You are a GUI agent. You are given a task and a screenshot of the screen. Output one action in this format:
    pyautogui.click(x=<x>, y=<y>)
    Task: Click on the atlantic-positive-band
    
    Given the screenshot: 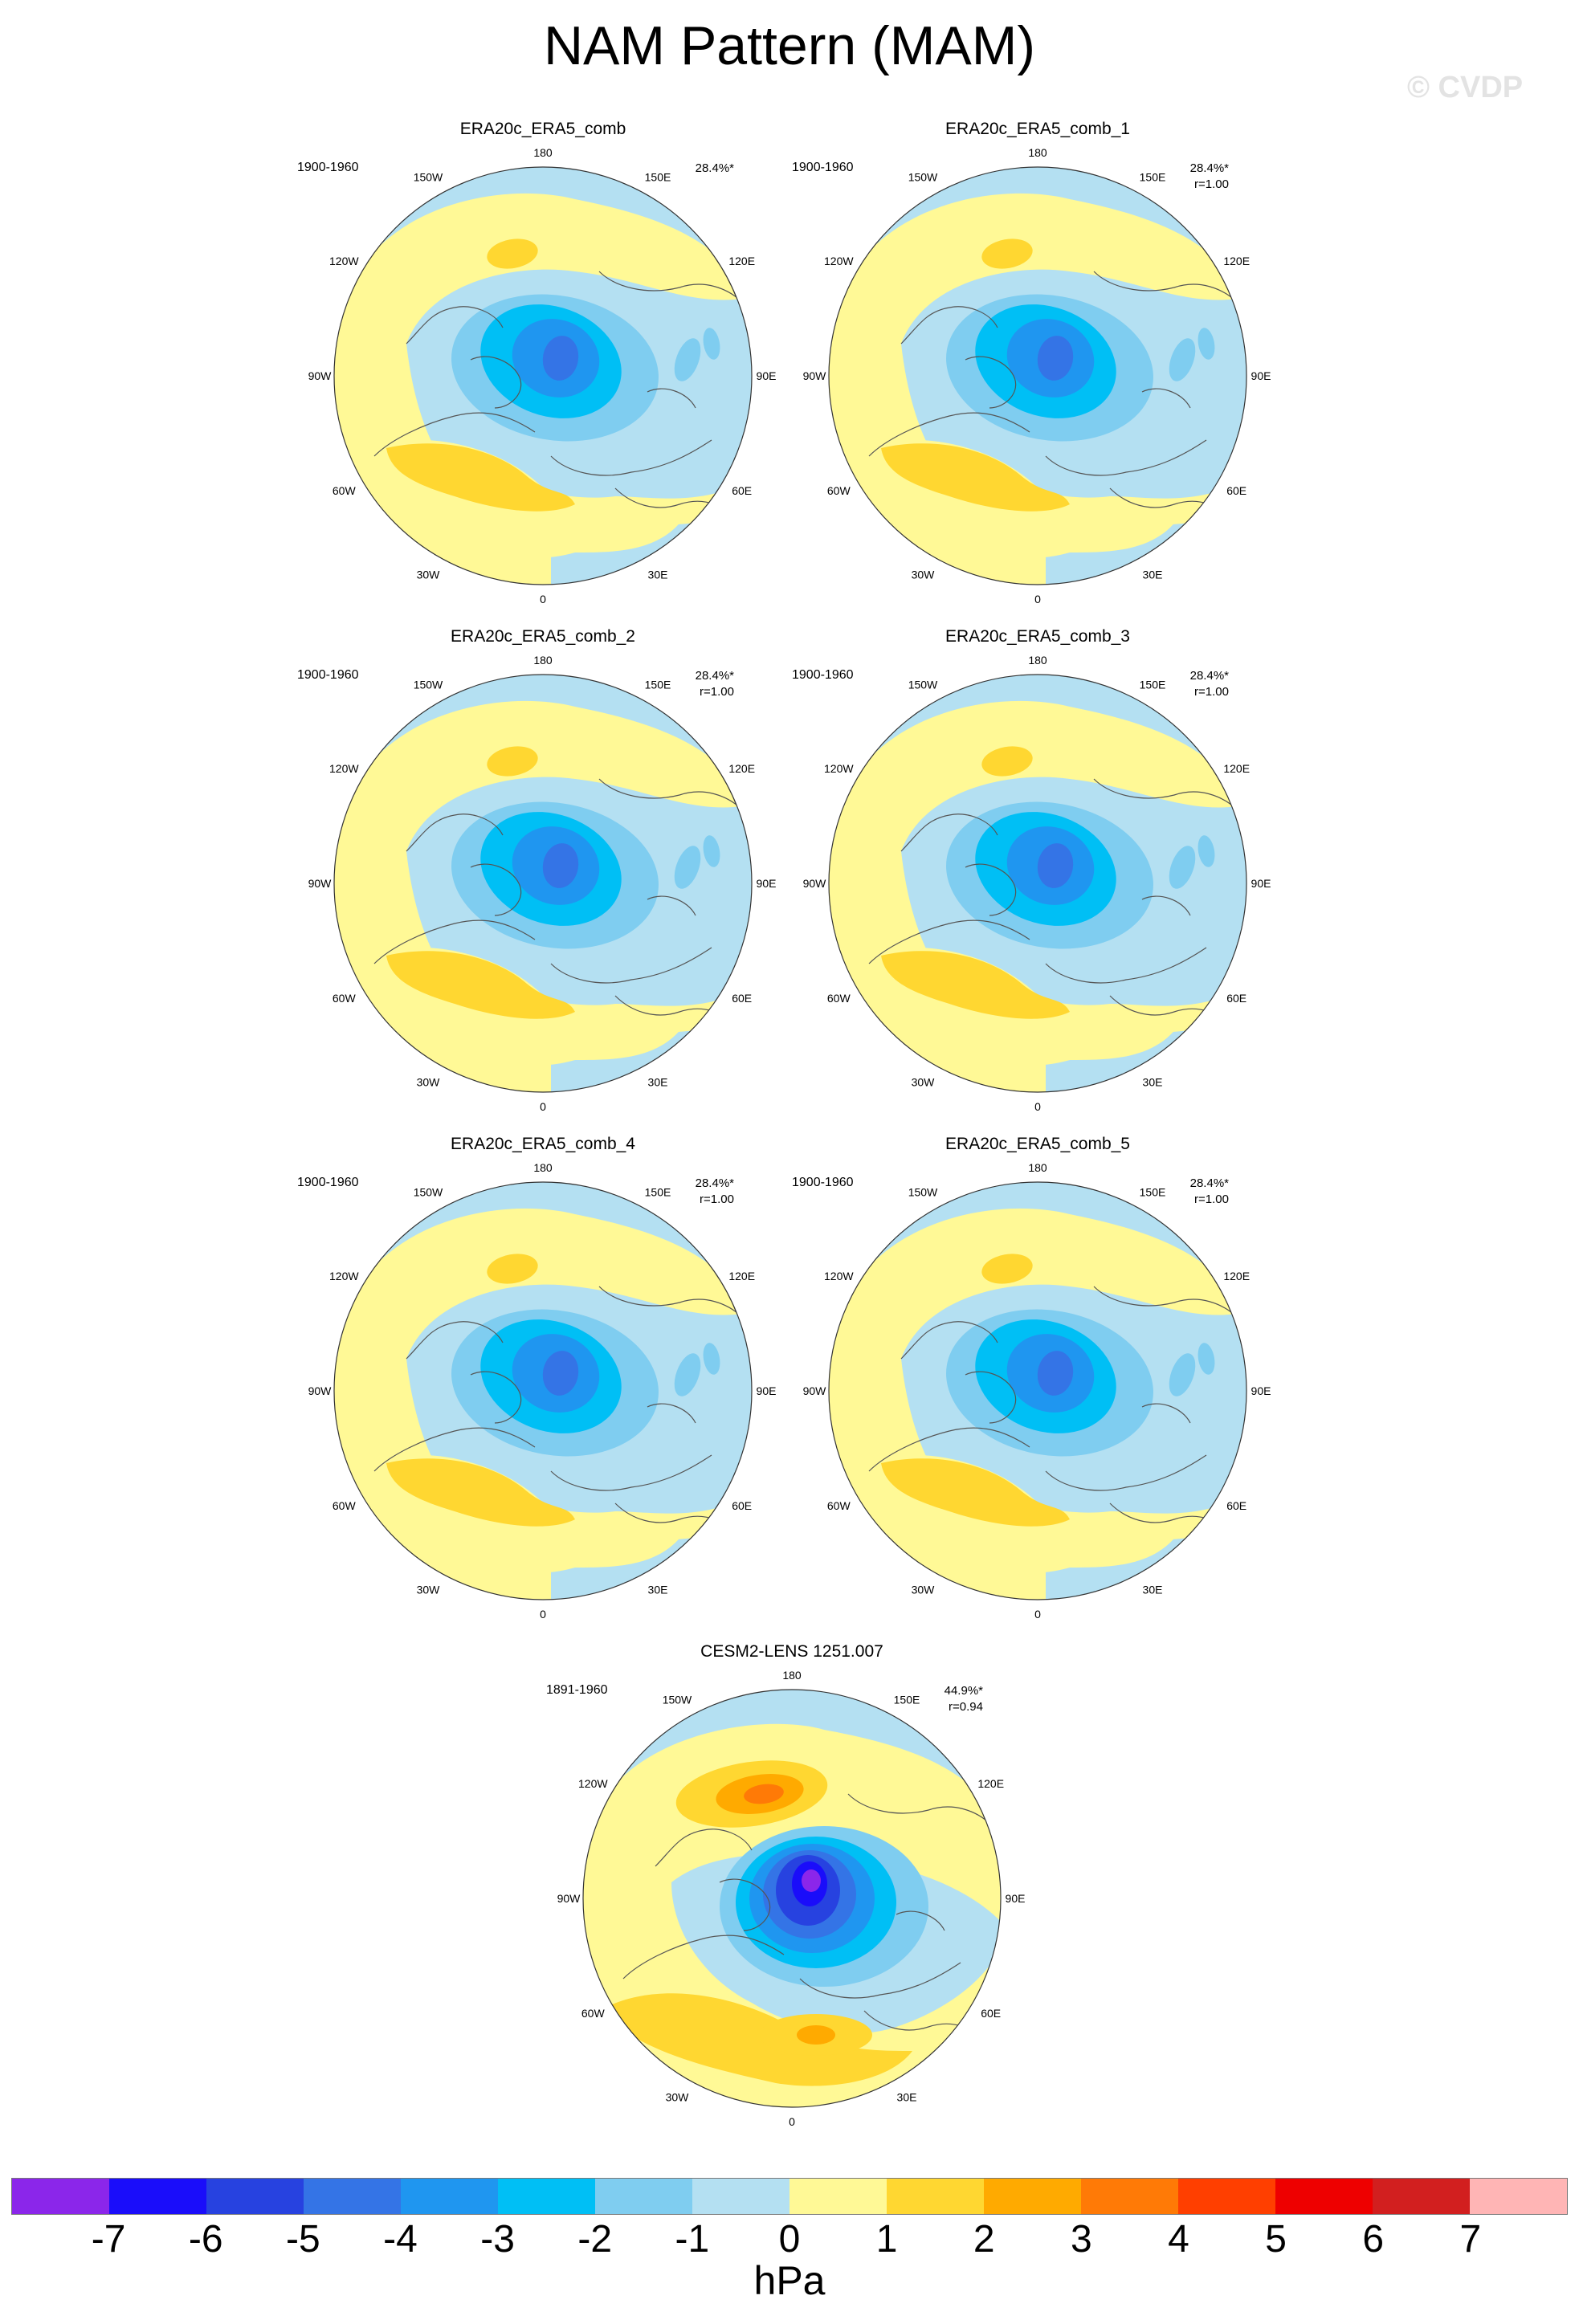 What is the action you would take?
    pyautogui.click(x=755, y=2040)
    